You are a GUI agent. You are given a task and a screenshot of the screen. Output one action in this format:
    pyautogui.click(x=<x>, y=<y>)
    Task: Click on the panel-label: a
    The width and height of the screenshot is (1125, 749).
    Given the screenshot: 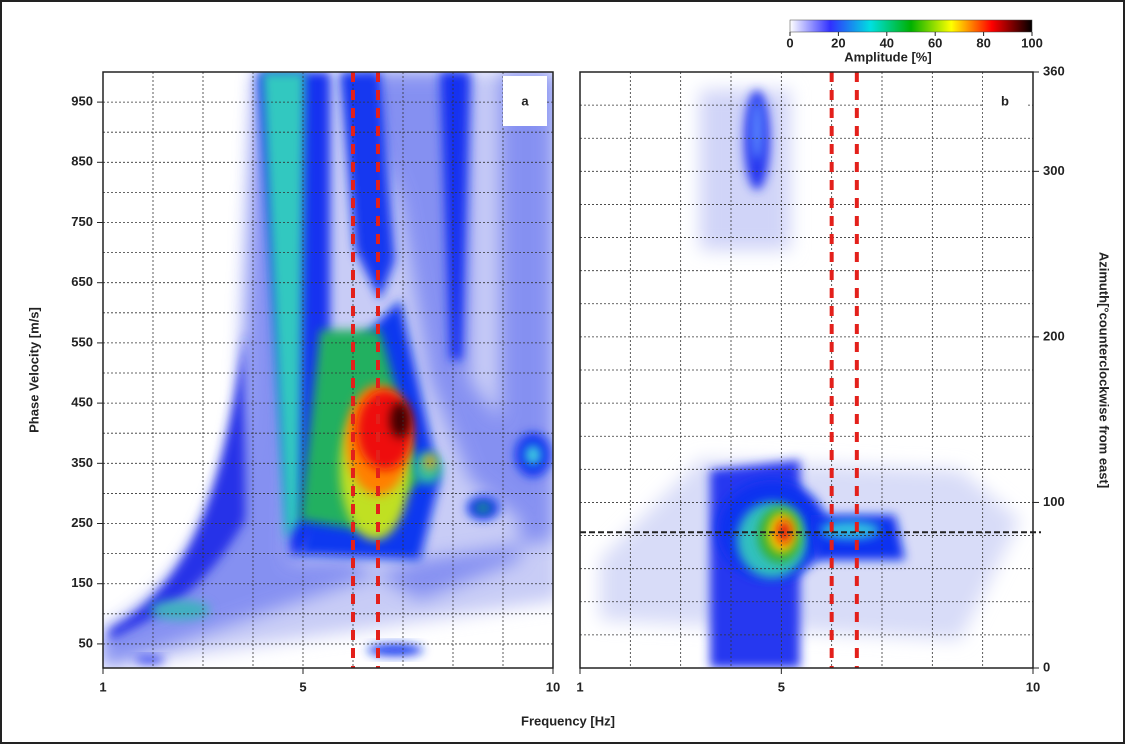 What is the action you would take?
    pyautogui.click(x=525, y=100)
    